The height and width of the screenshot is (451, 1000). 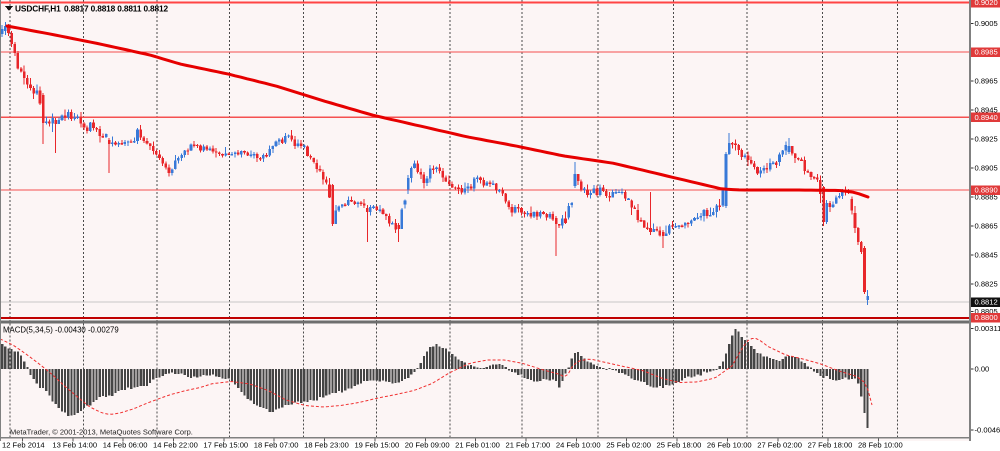 What do you see at coordinates (986, 317) in the screenshot?
I see `svg-text: 0.8800` at bounding box center [986, 317].